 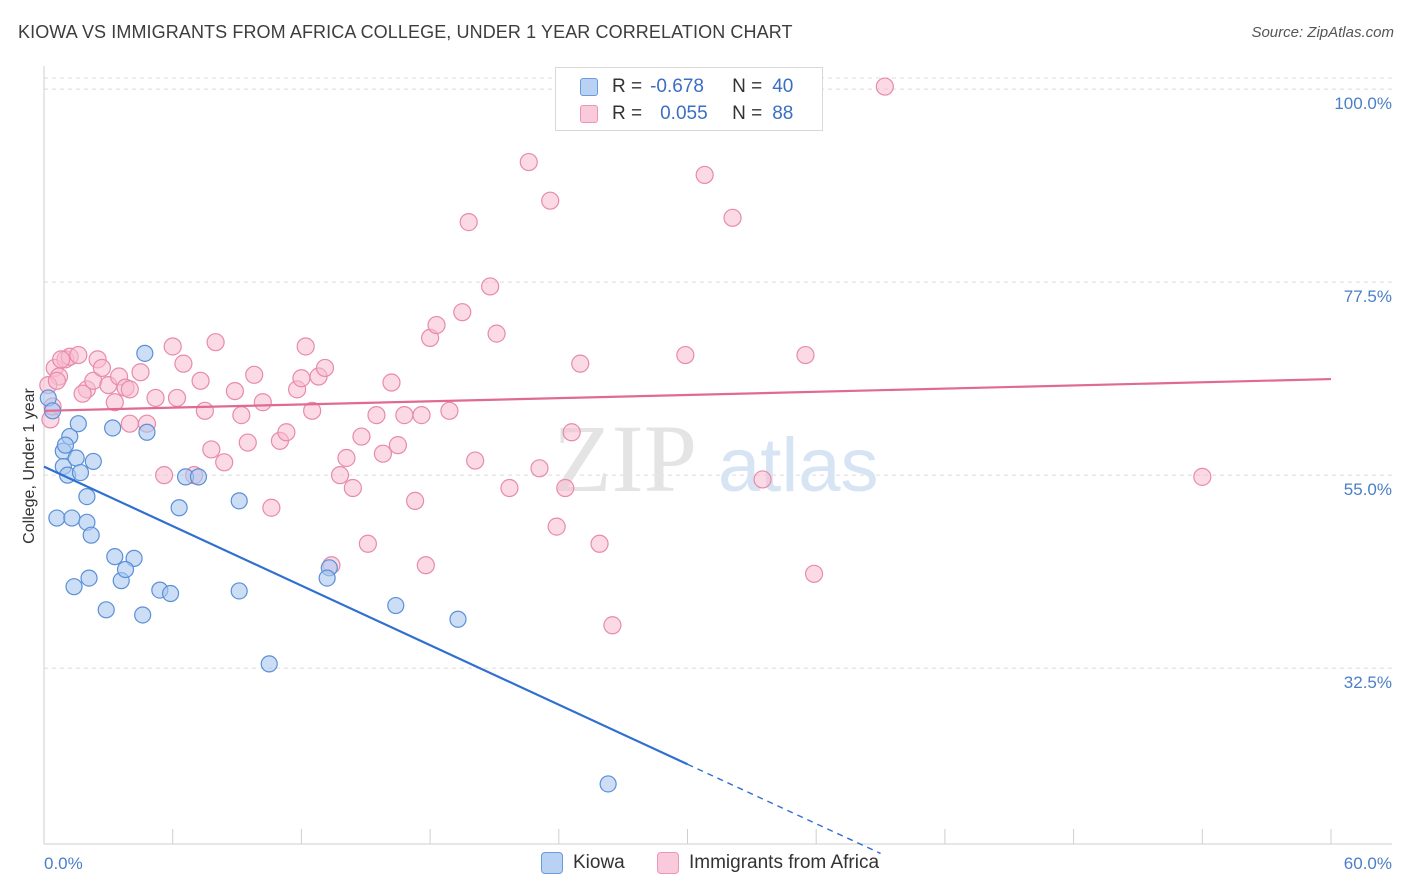 I want to click on legend-row-kiowa: R = -0.678 N = 40, so click(x=686, y=87).